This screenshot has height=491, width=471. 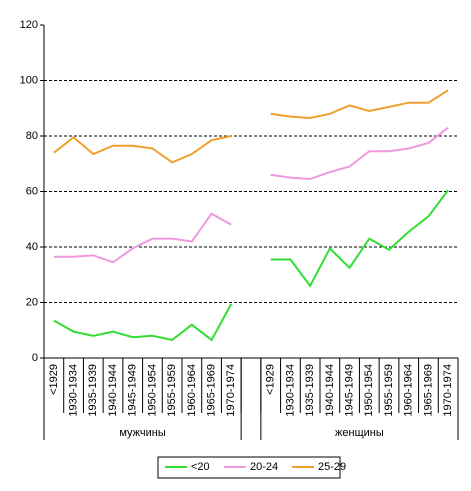 I want to click on legend-box, so click(x=249, y=467).